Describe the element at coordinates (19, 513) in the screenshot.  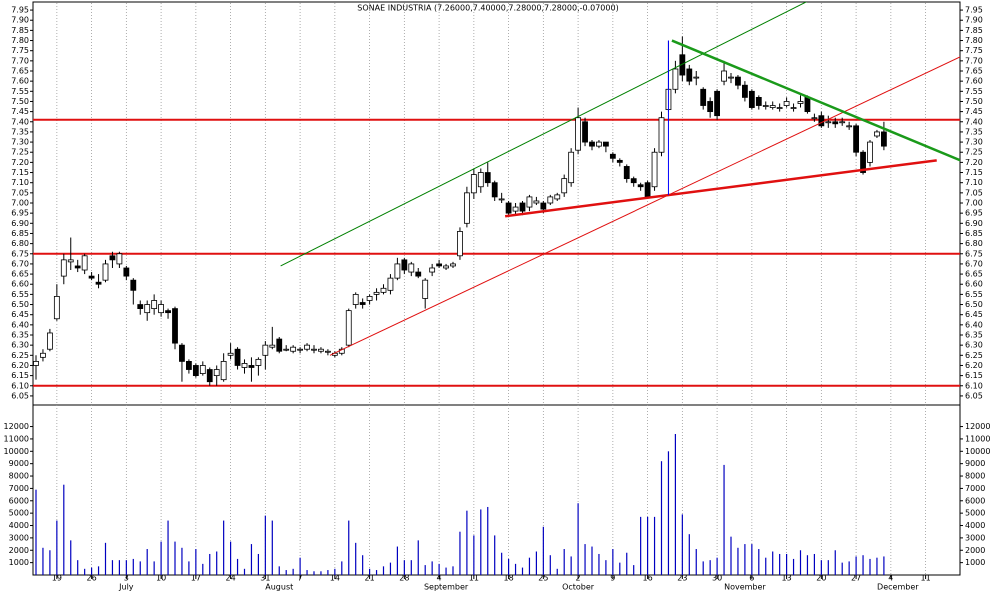
I see `volume-tick-label: 5000` at that location.